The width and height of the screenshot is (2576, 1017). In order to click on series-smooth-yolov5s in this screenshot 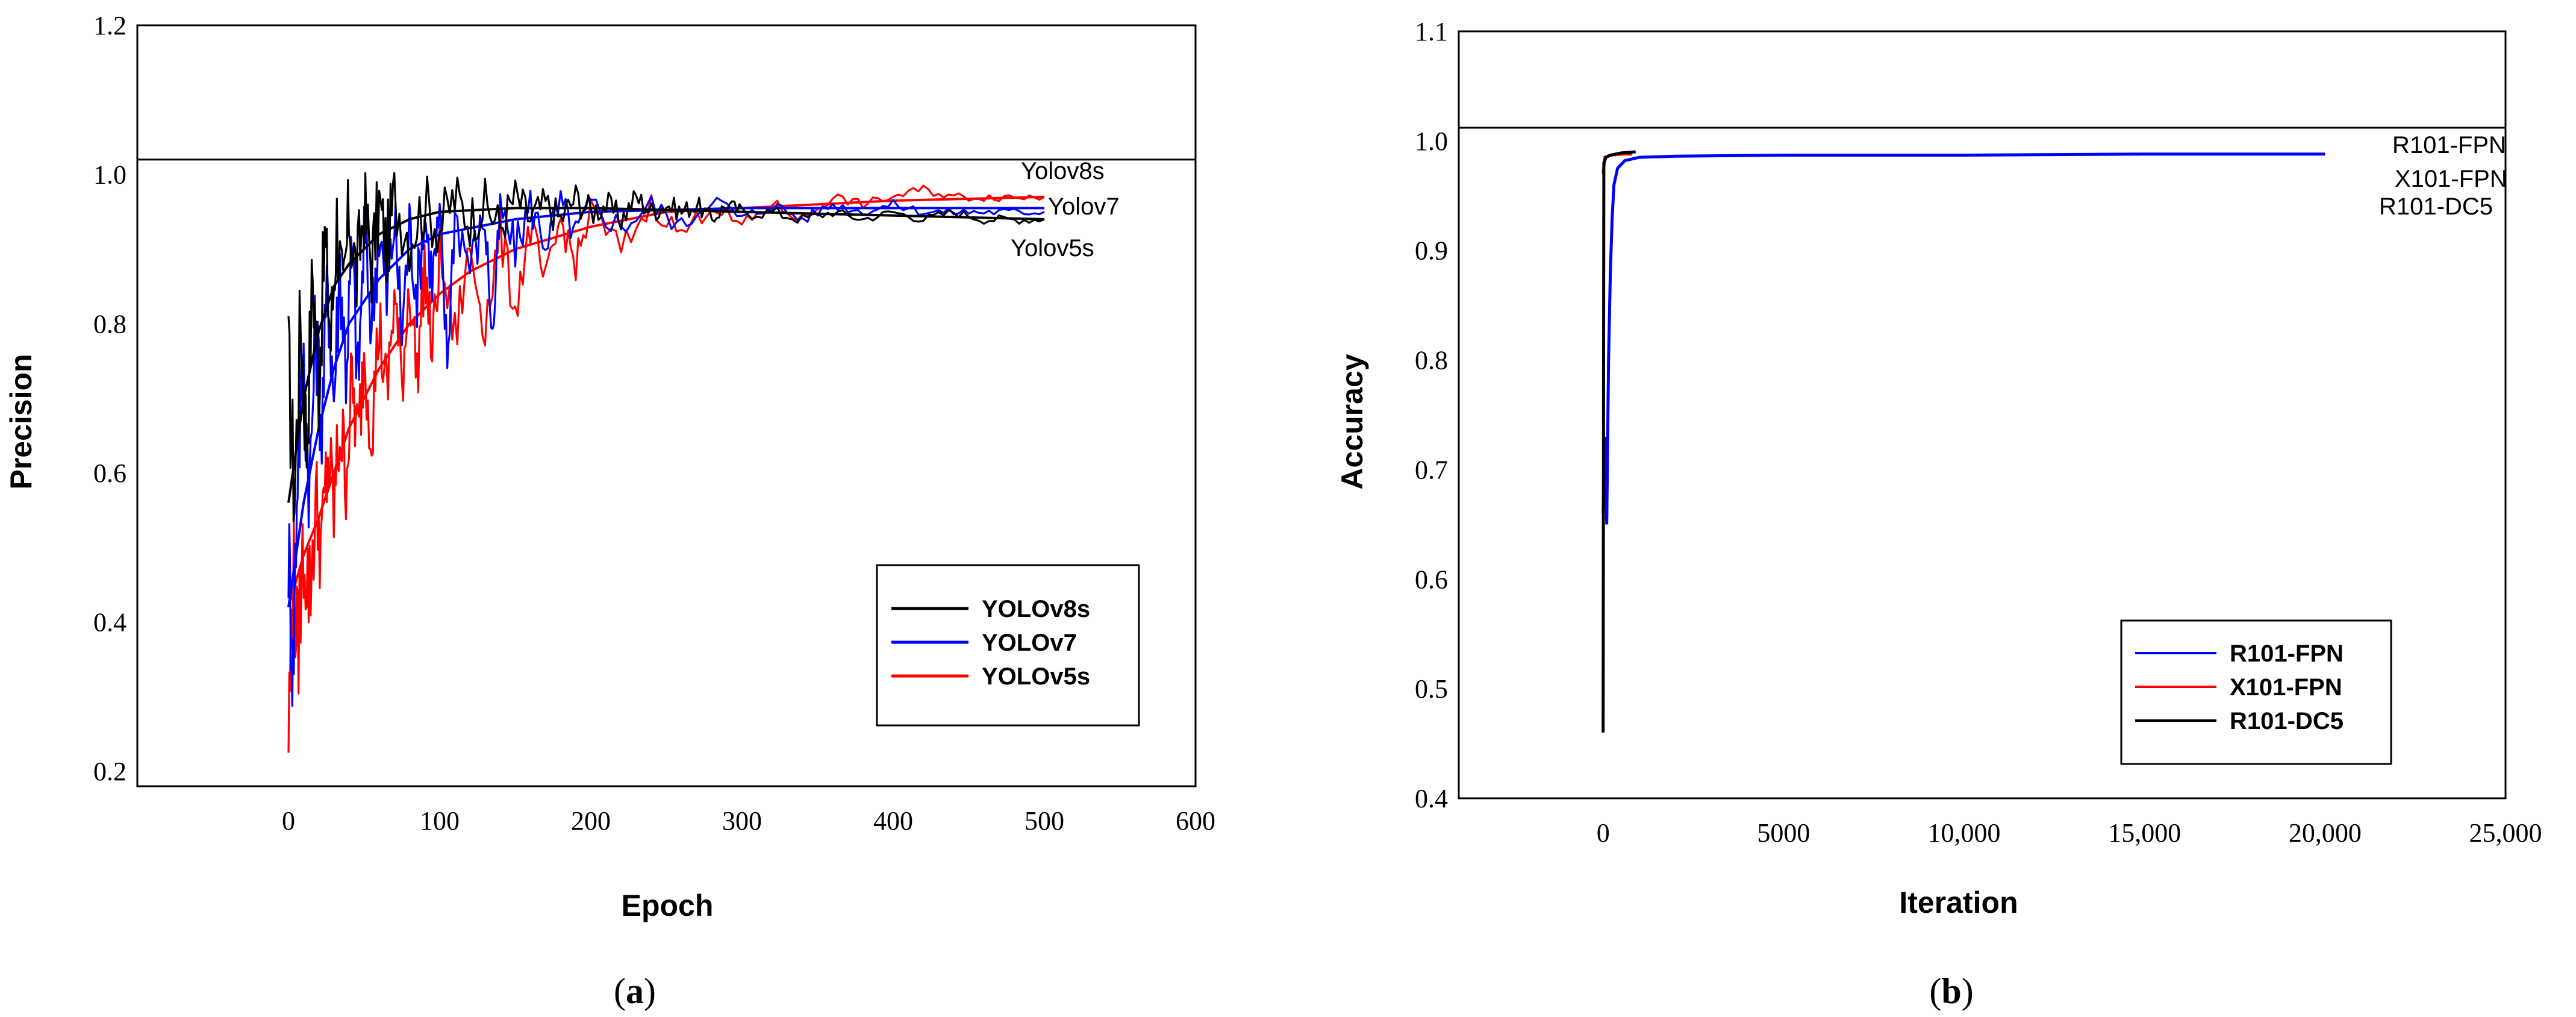, I will do `click(666, 402)`.